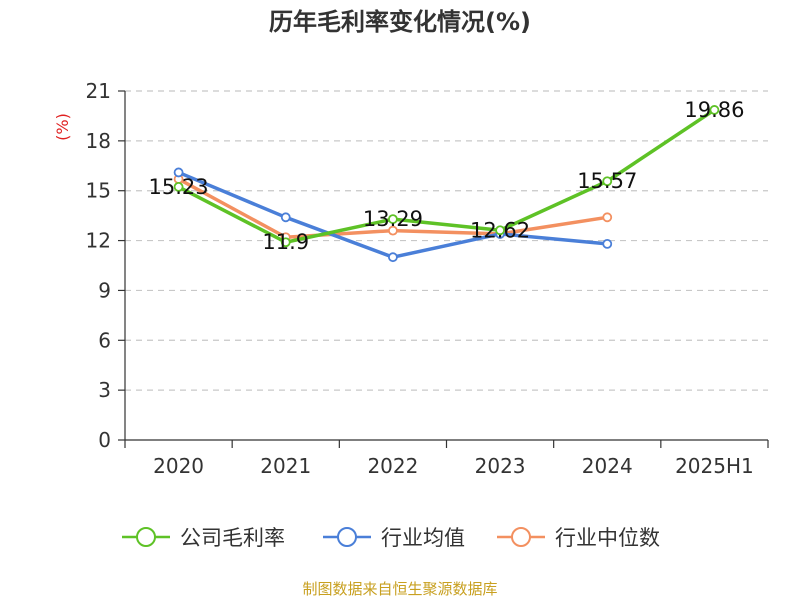 The width and height of the screenshot is (800, 600). What do you see at coordinates (500, 466) in the screenshot?
I see `x-tick-label: 2023` at bounding box center [500, 466].